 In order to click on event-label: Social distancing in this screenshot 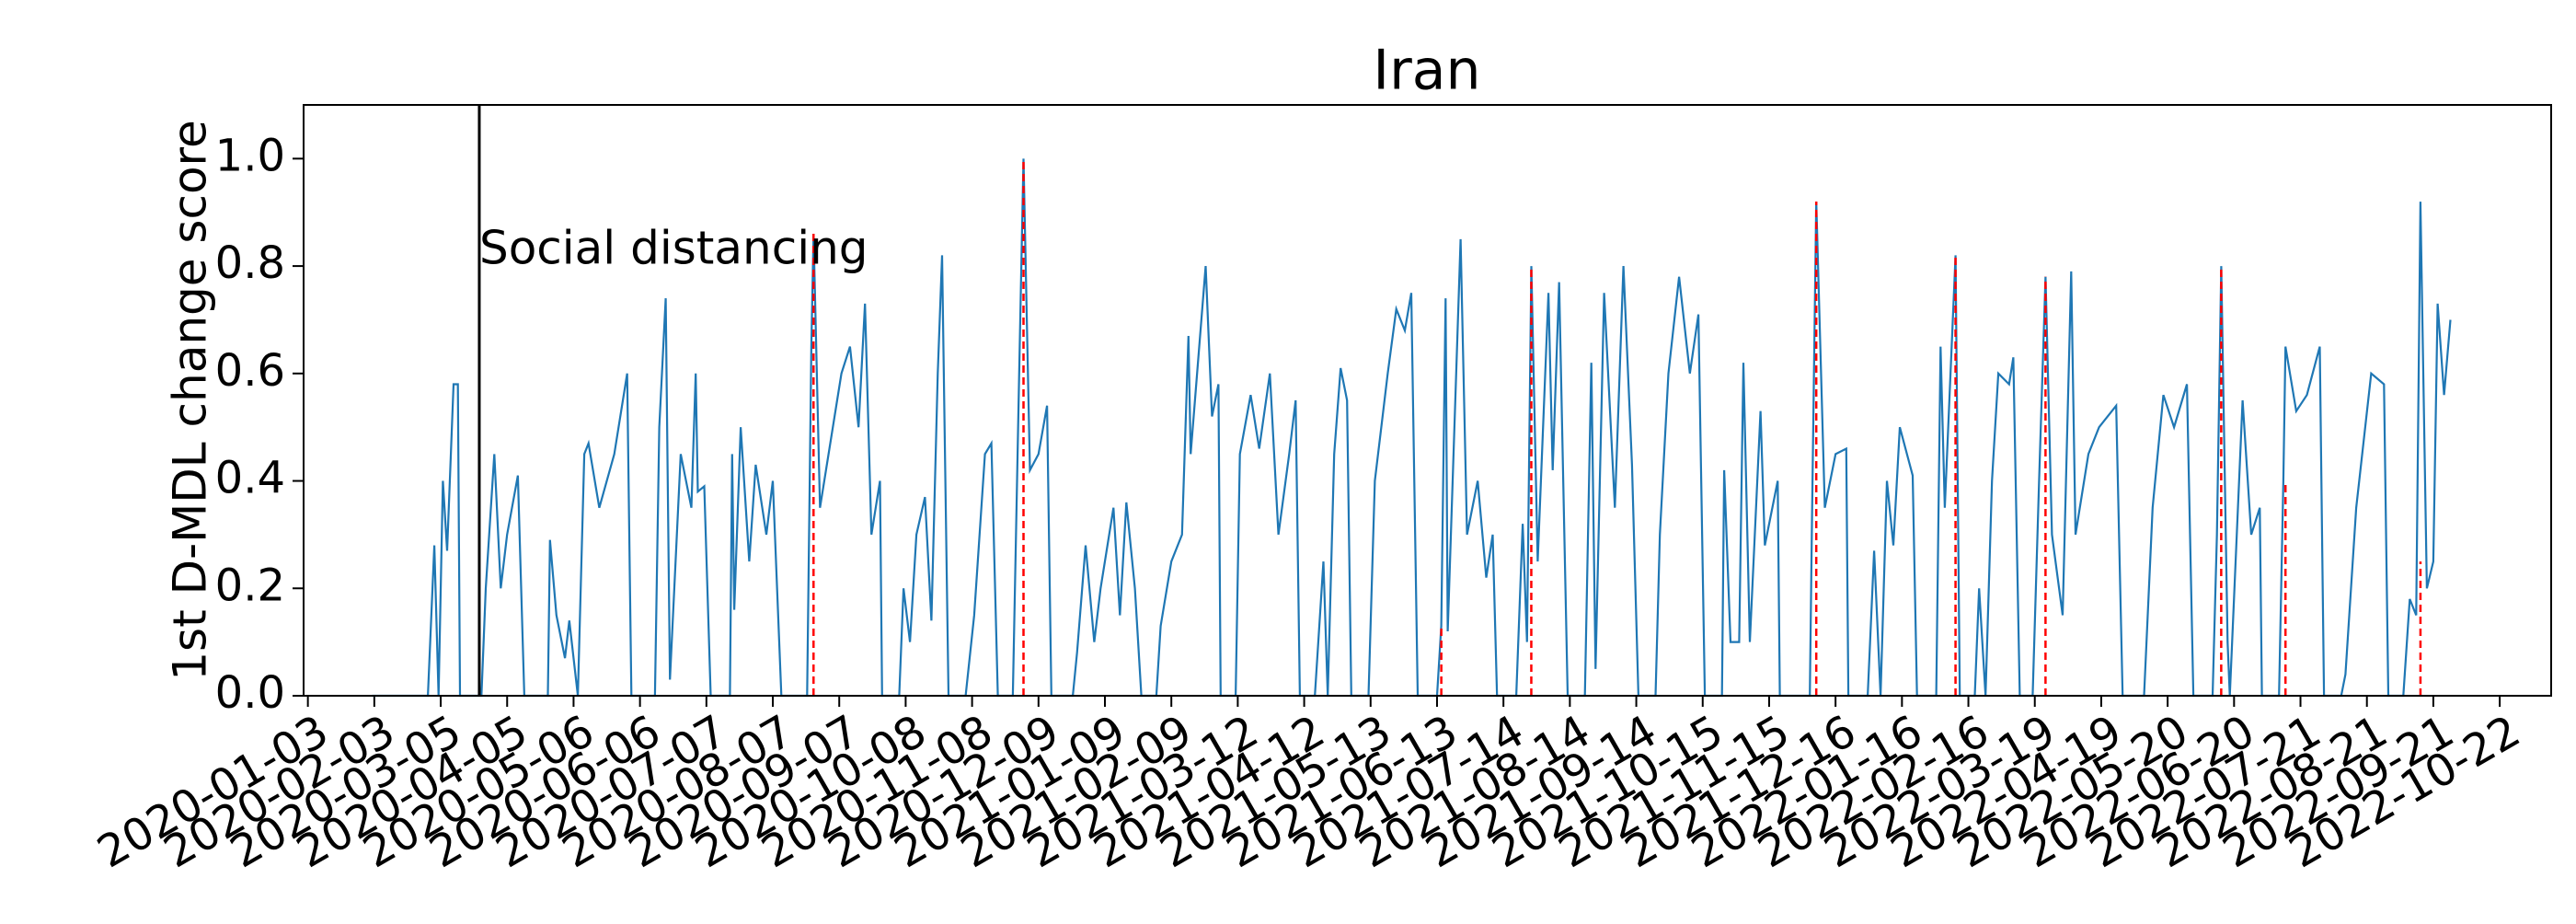, I will do `click(673, 248)`.